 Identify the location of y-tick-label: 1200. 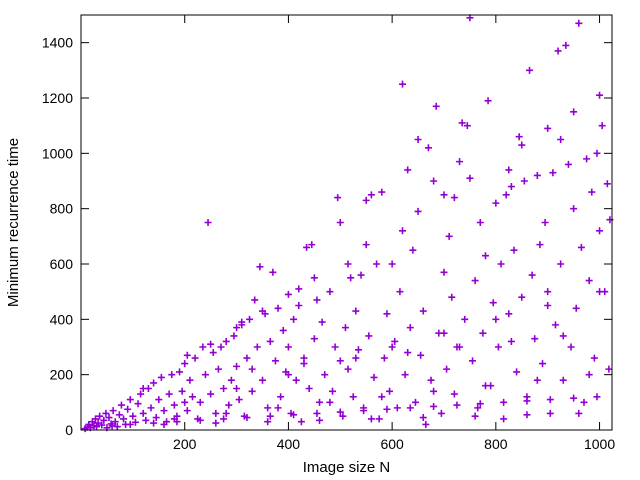
(57, 98).